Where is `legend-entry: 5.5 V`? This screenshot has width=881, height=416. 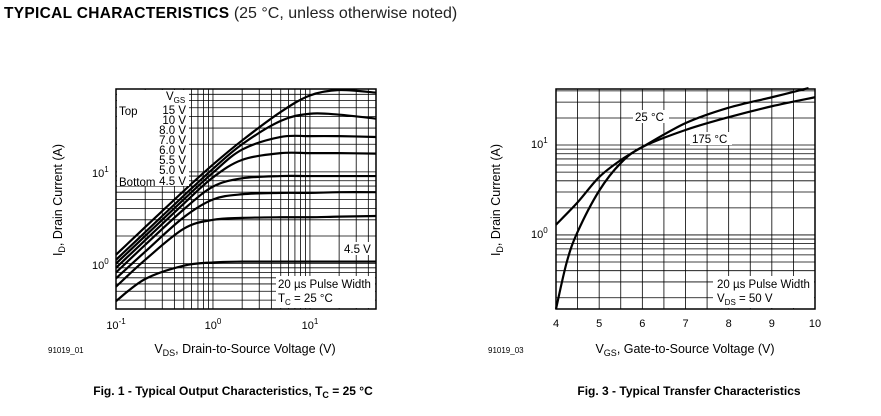 legend-entry: 5.5 V is located at coordinates (172, 161).